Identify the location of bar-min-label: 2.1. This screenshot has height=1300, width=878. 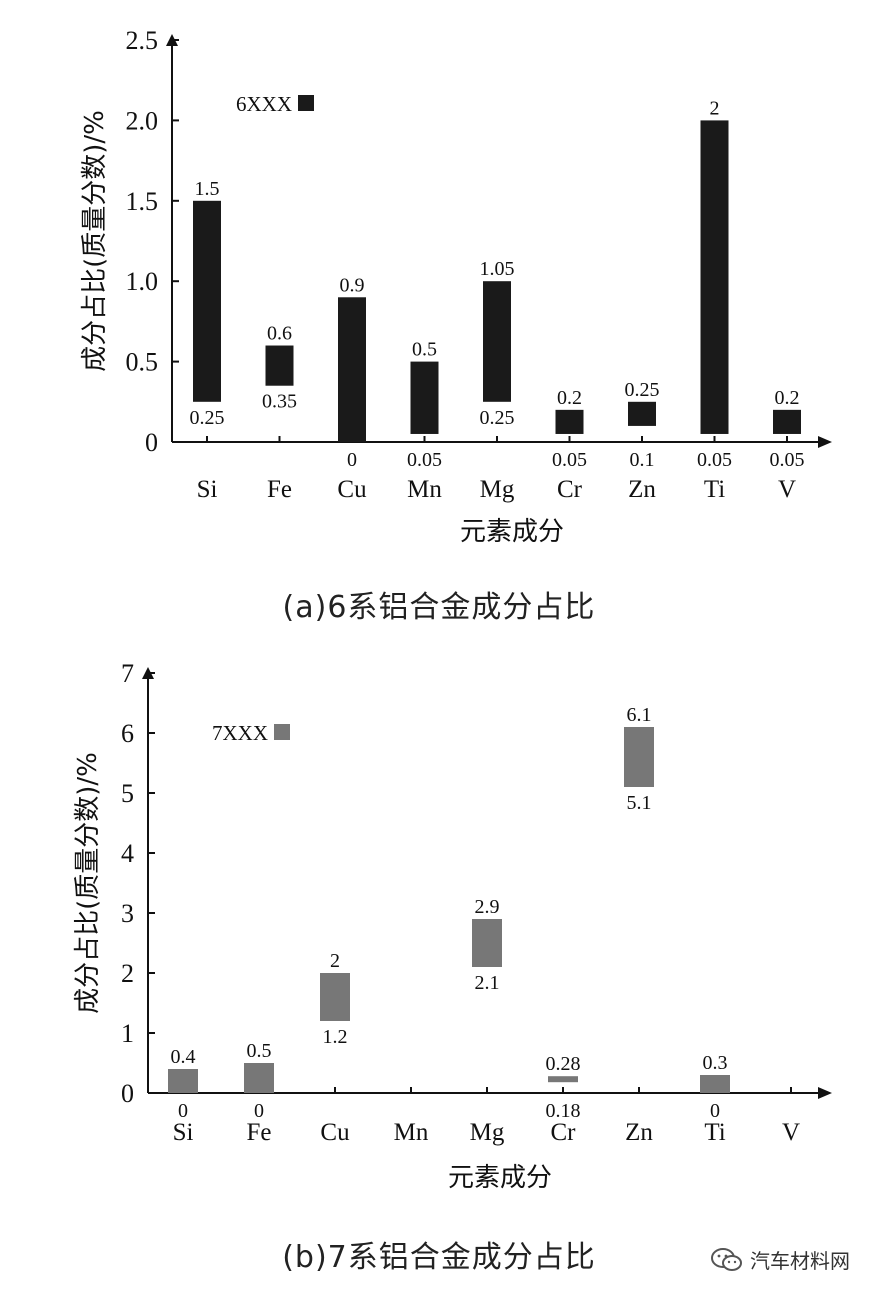
(487, 983).